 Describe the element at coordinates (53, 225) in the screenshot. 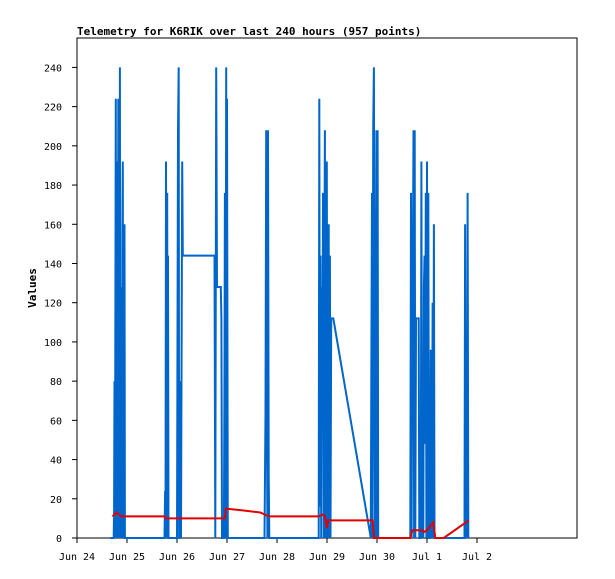

I see `y-tick-label: 160` at that location.